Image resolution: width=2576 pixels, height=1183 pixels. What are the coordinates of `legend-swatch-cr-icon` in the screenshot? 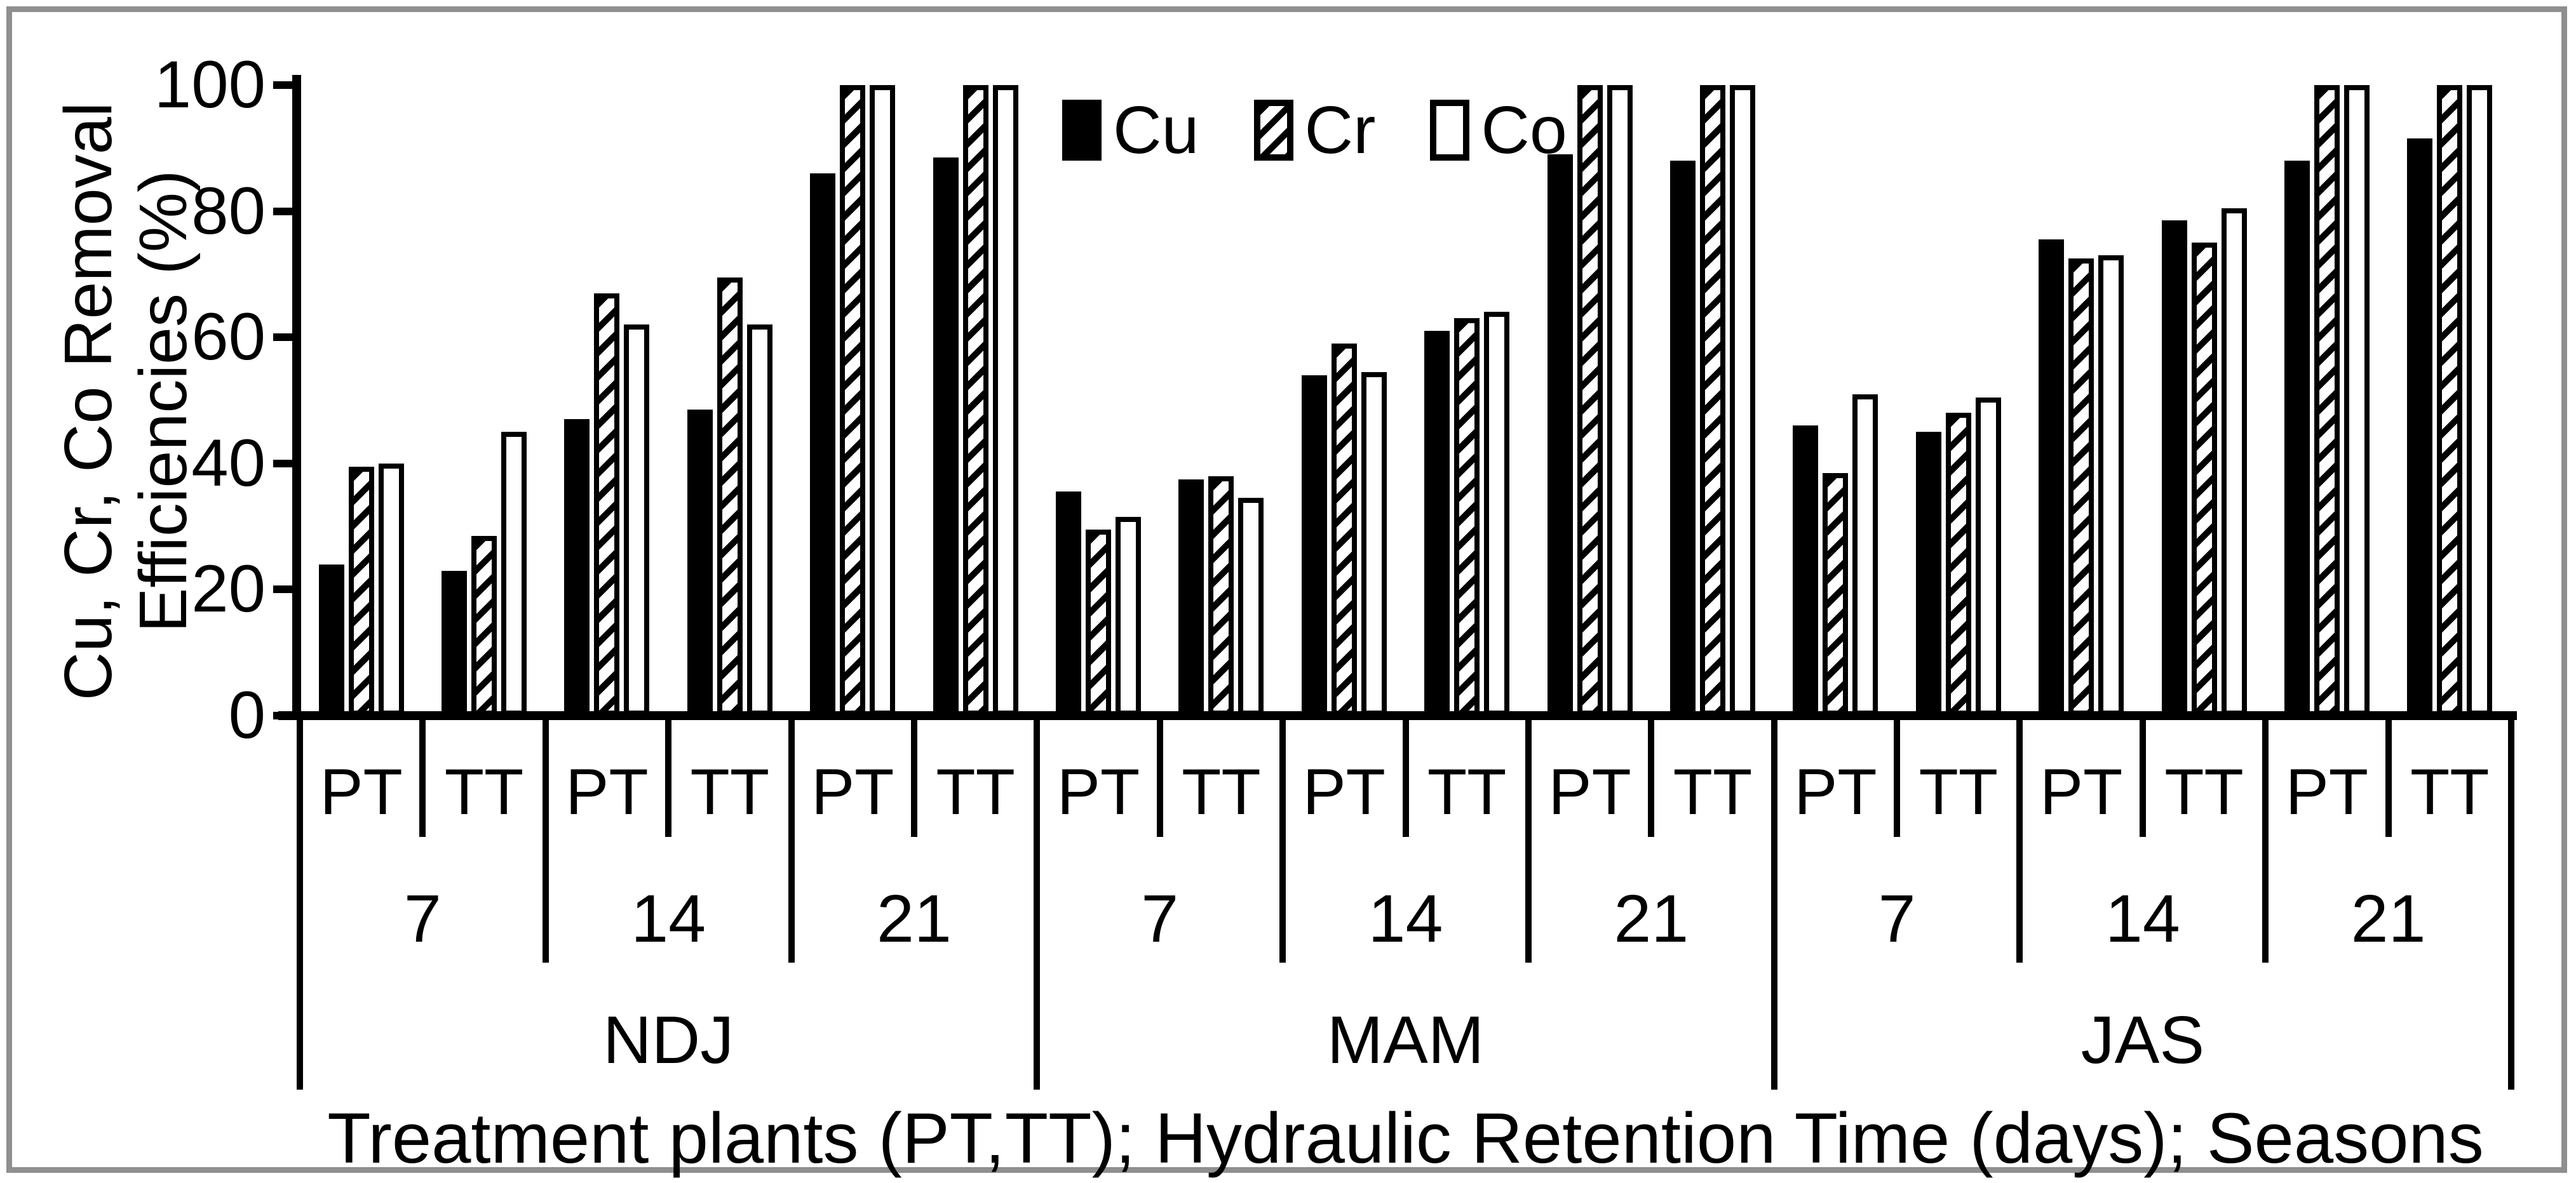 It's located at (1273, 130).